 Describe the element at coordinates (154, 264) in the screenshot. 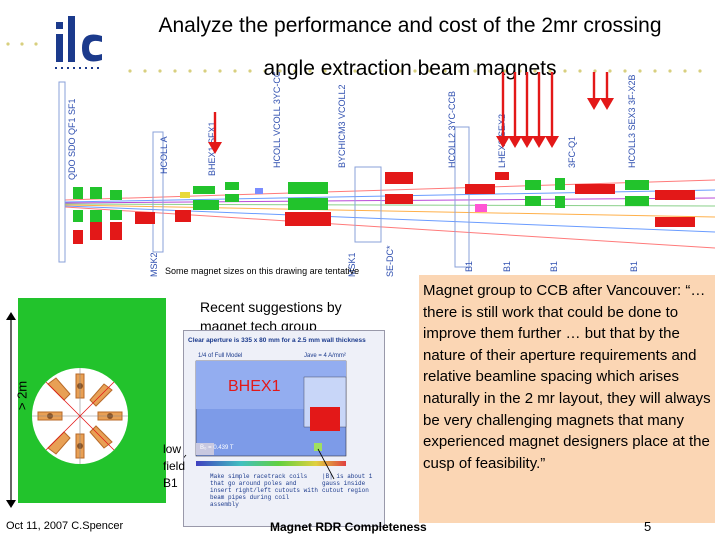

I see `label-msk2: MSK2` at that location.